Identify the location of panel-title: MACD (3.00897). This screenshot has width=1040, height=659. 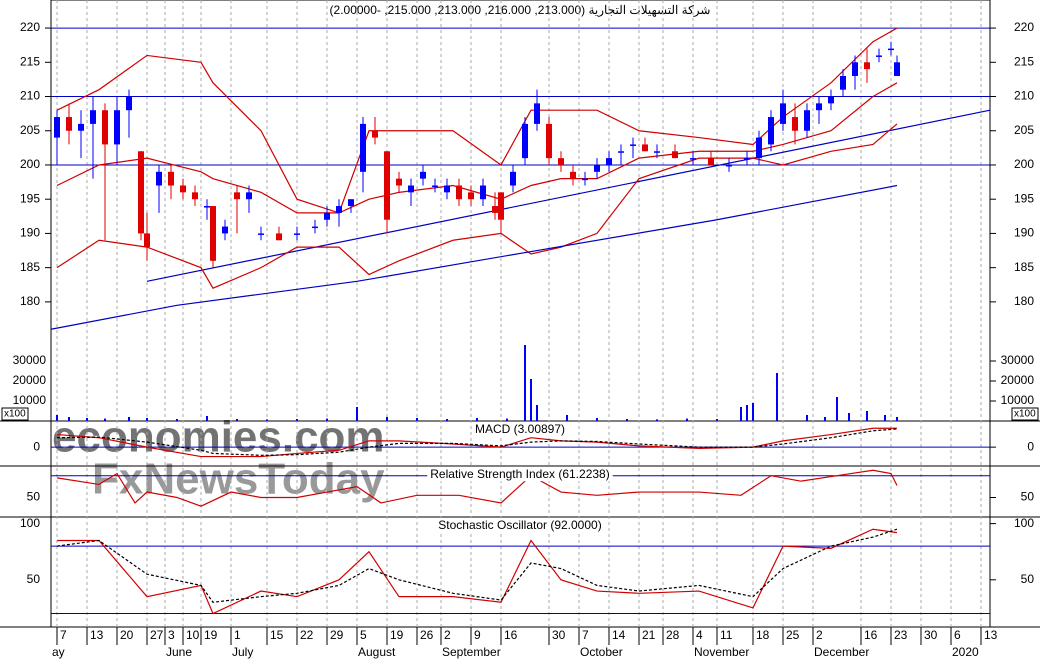
(520, 429).